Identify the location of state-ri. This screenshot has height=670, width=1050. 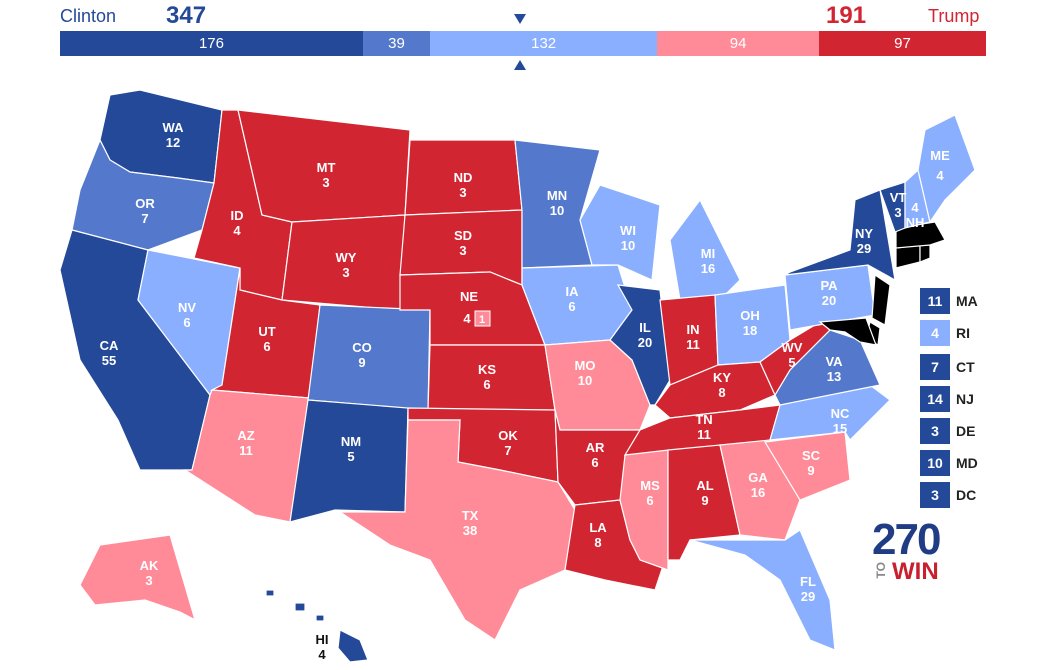
(925, 253).